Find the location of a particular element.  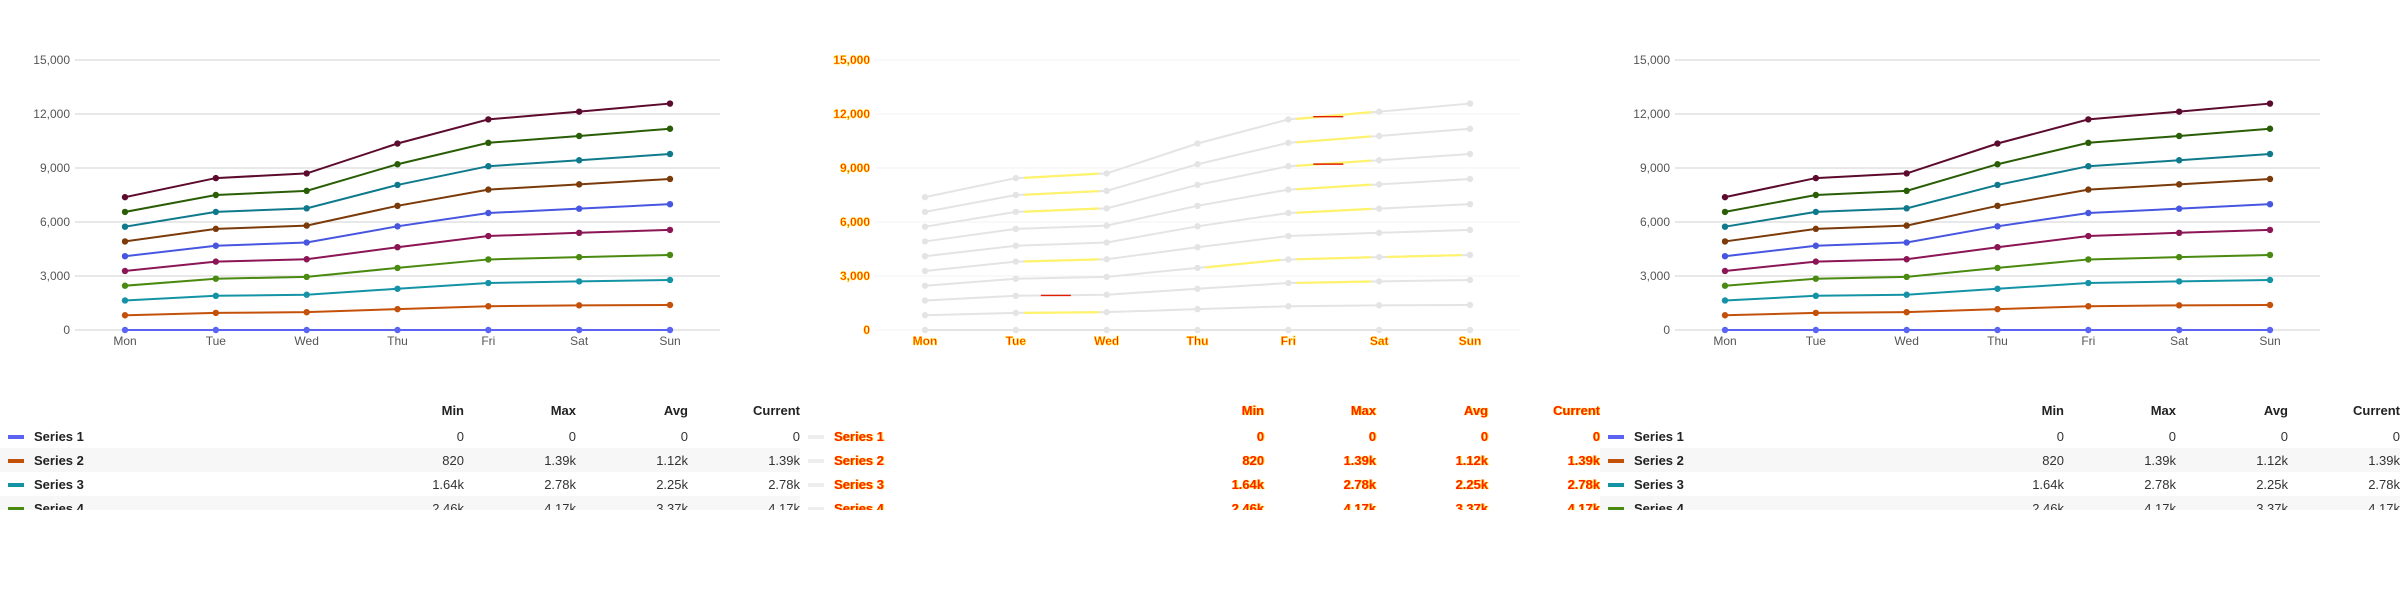

legend-series-name: Series 4 is located at coordinates (1659, 505).